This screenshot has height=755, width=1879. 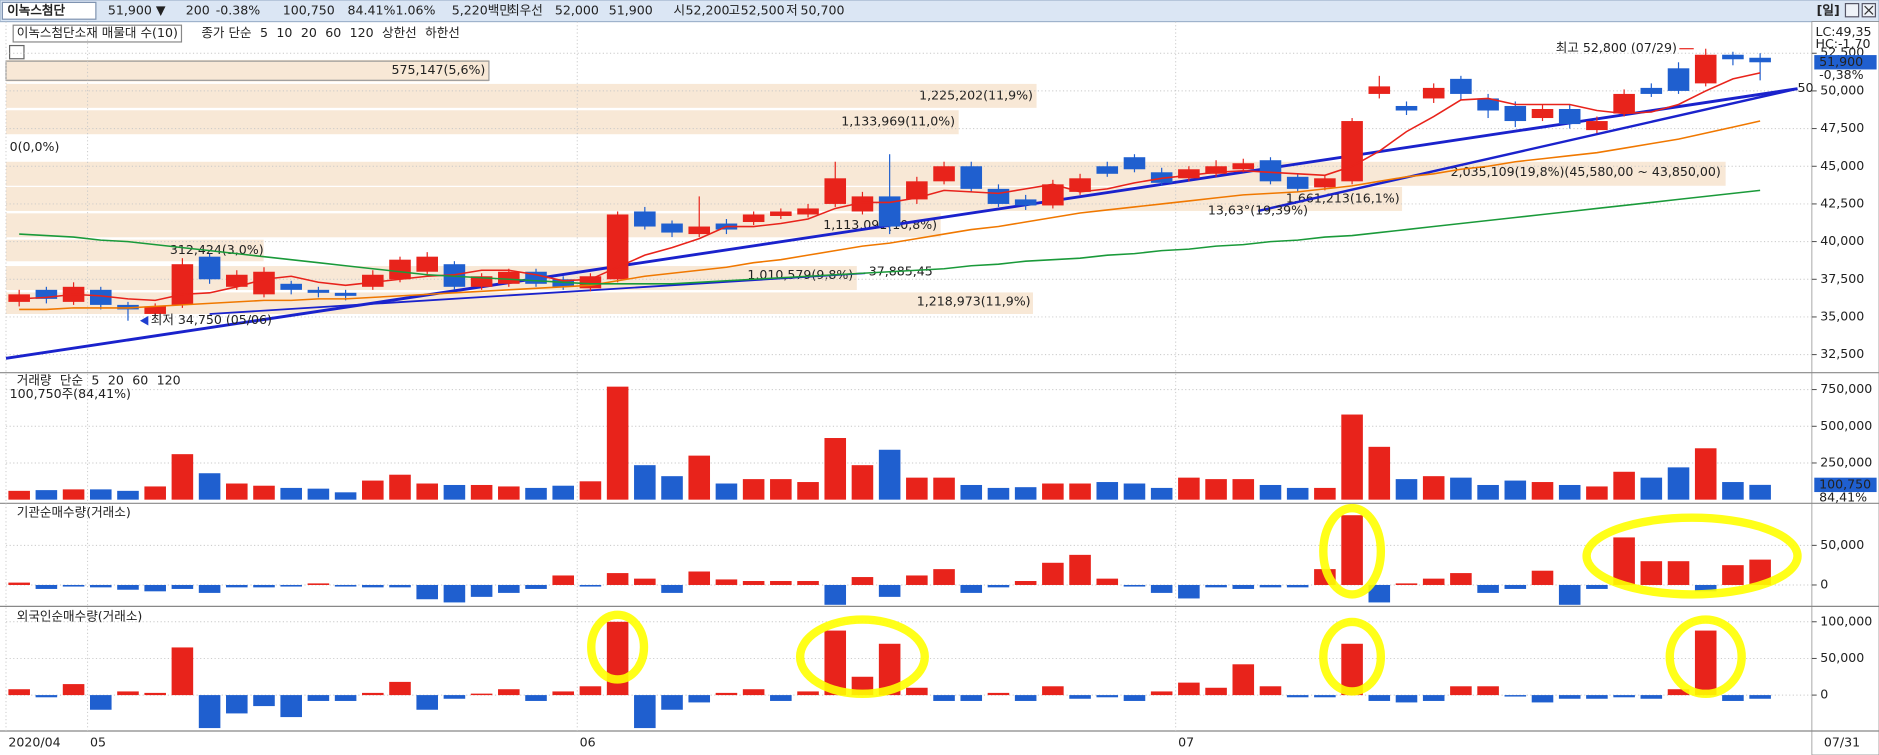 I want to click on y-tick-label: 750,000, so click(x=1846, y=388).